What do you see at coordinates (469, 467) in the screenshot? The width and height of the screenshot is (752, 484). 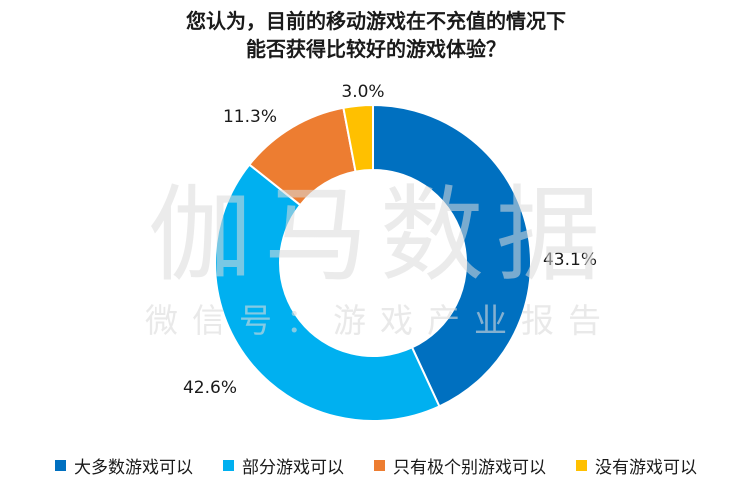 I see `legend-label: 只有极个别游戏可以` at bounding box center [469, 467].